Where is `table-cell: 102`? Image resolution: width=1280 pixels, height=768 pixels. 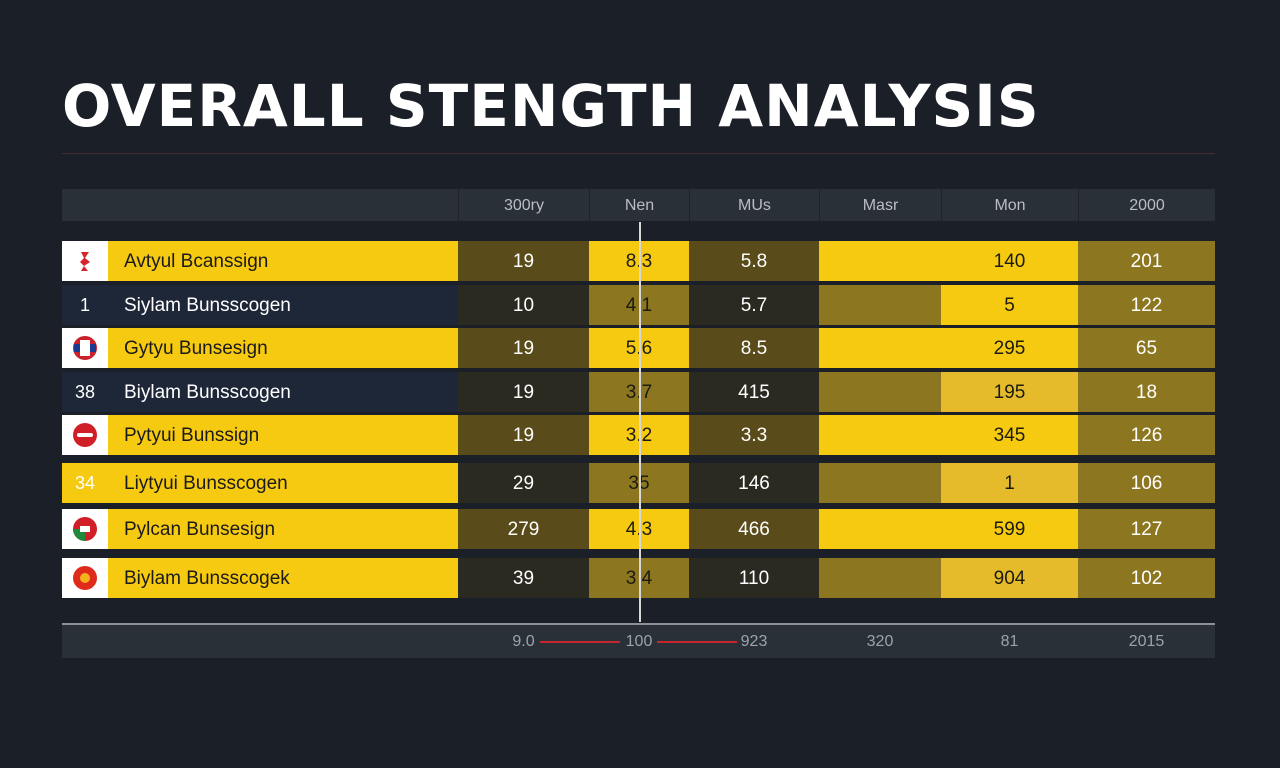 table-cell: 102 is located at coordinates (1146, 578).